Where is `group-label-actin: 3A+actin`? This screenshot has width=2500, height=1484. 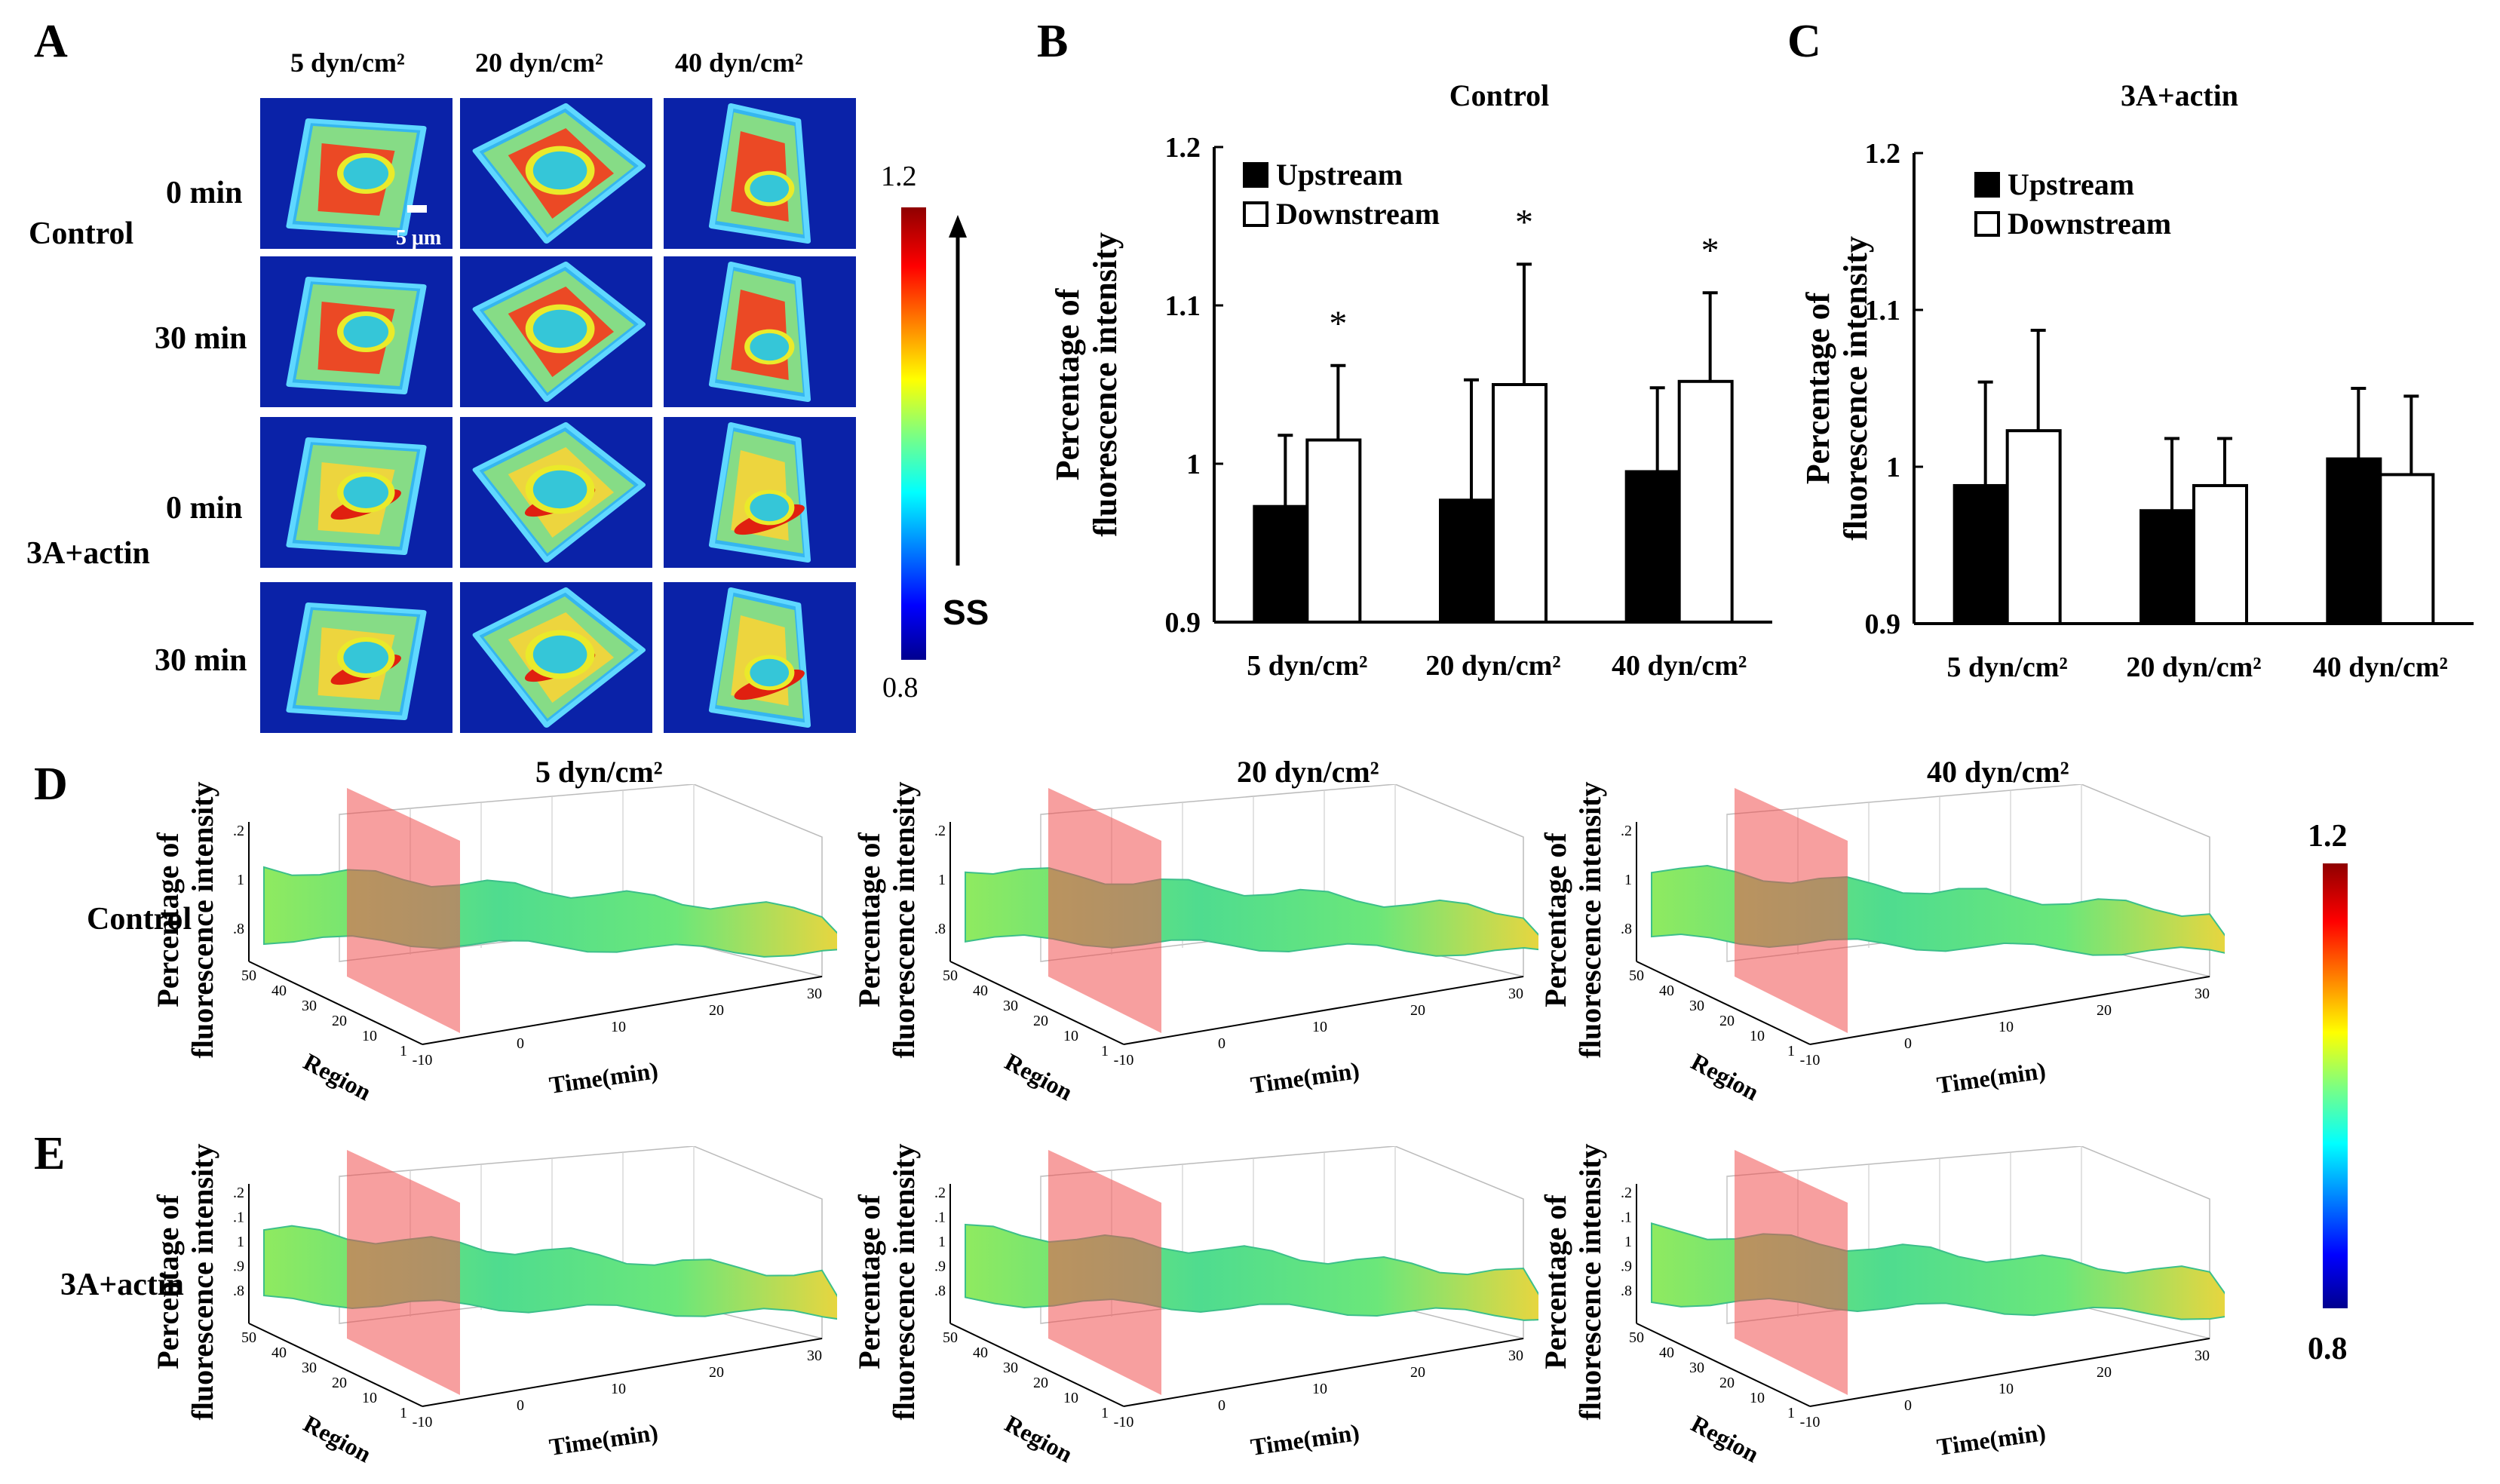 group-label-actin: 3A+actin is located at coordinates (88, 553).